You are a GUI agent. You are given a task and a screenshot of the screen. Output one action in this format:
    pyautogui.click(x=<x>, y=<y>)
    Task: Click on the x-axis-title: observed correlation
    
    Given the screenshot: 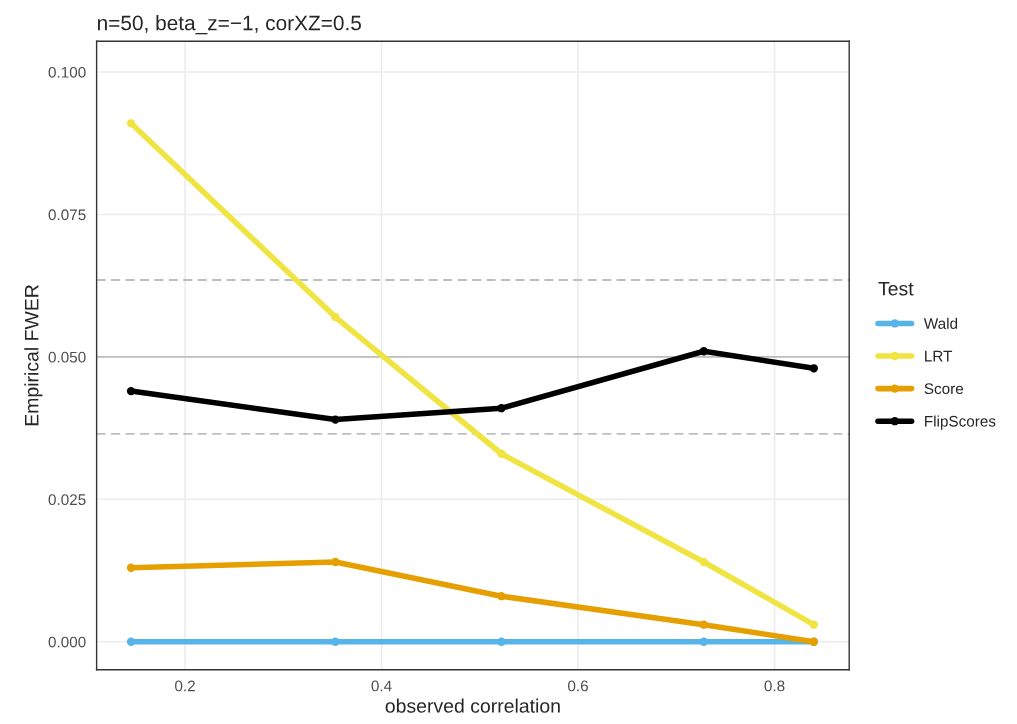 What is the action you would take?
    pyautogui.click(x=472, y=705)
    